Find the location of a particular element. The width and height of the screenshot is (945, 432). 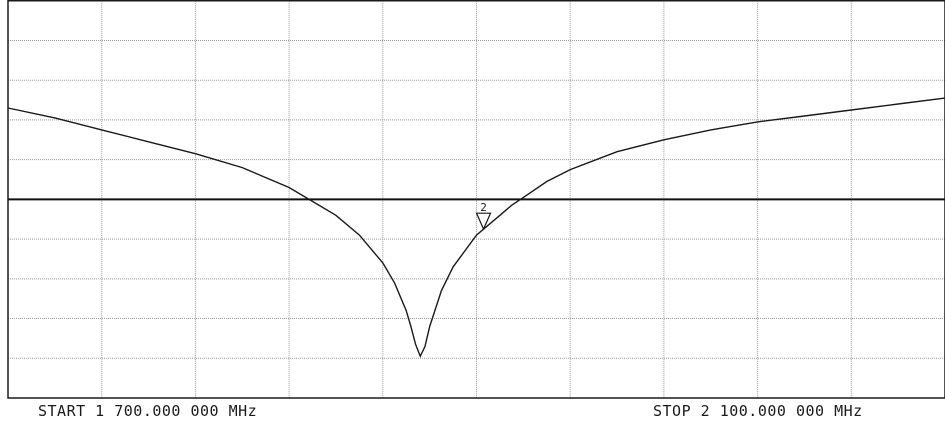

marker-label: 2 is located at coordinates (483, 207).